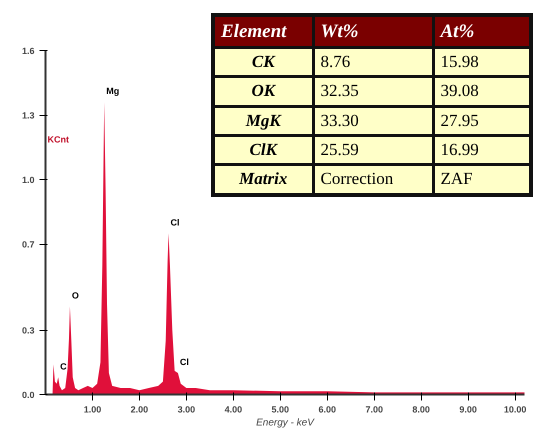 The width and height of the screenshot is (538, 435). Describe the element at coordinates (373, 91) in the screenshot. I see `annotation: 32.35` at that location.